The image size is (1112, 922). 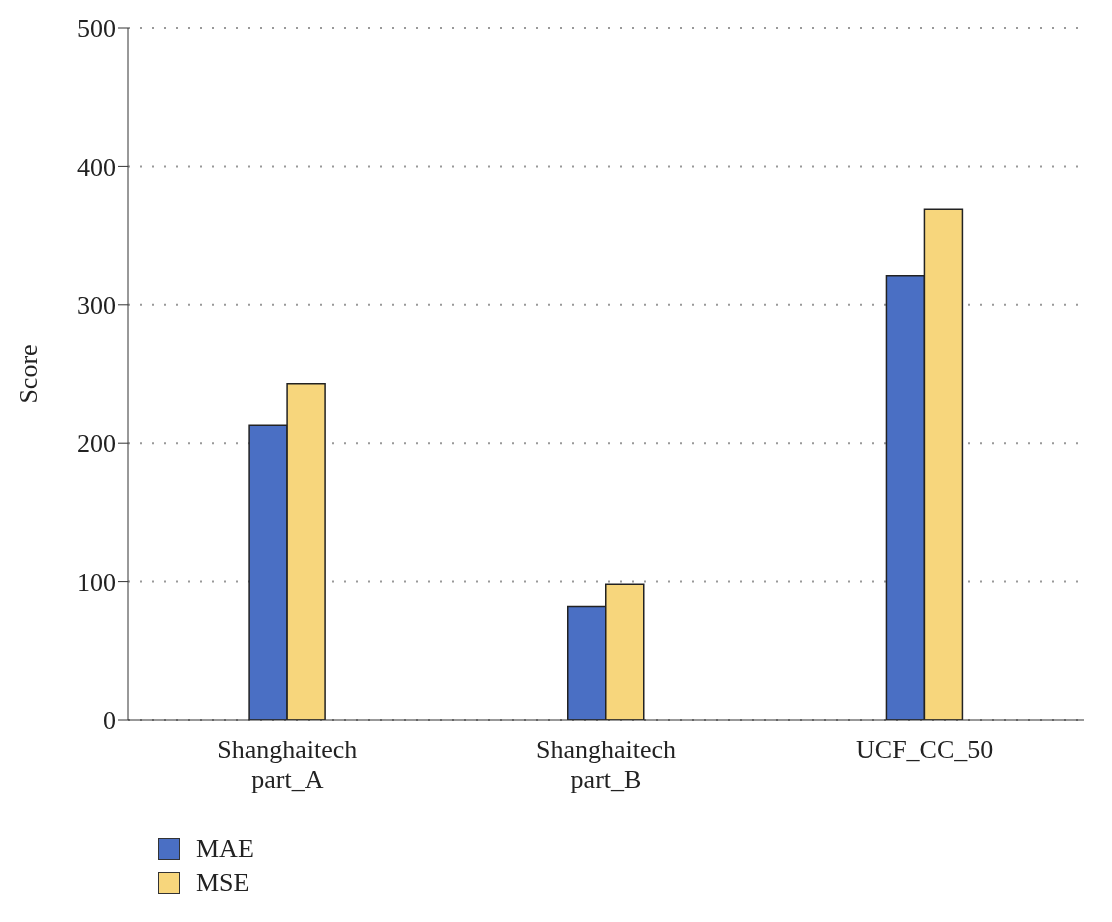 What do you see at coordinates (287, 764) in the screenshot?
I see `x-tick-label: Shanghaitech part_A` at bounding box center [287, 764].